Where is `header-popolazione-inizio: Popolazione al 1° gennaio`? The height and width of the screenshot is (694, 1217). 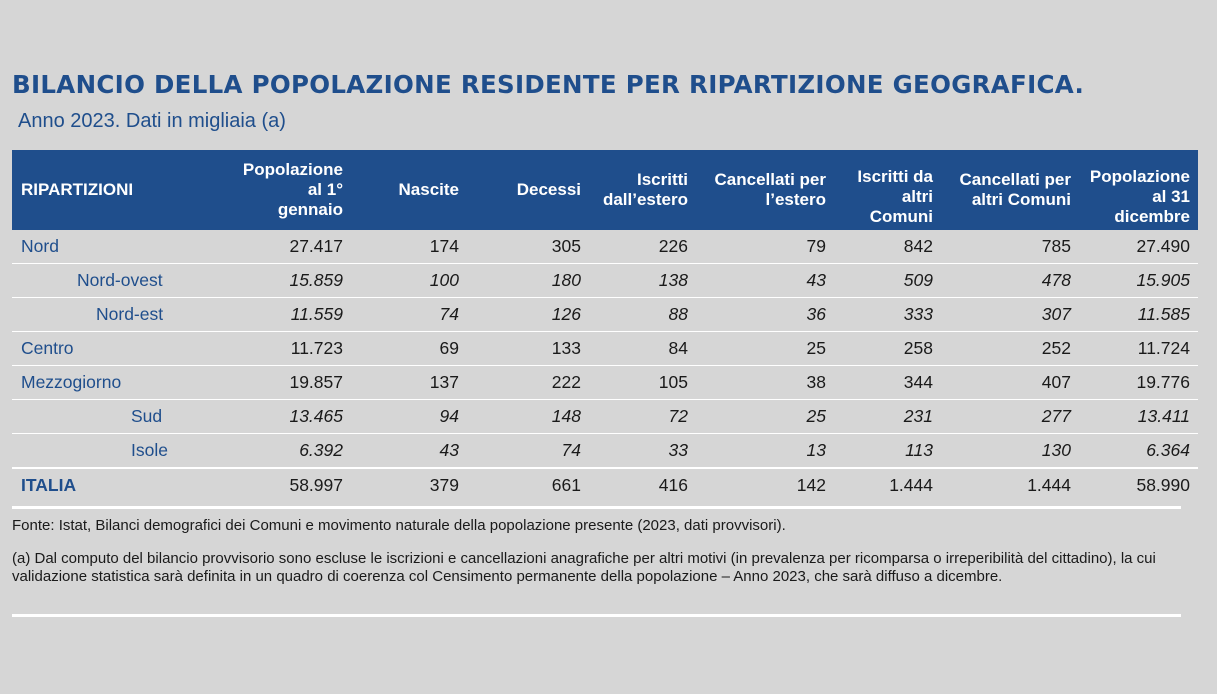
header-popolazione-inizio: Popolazione al 1° gennaio is located at coordinates (288, 190).